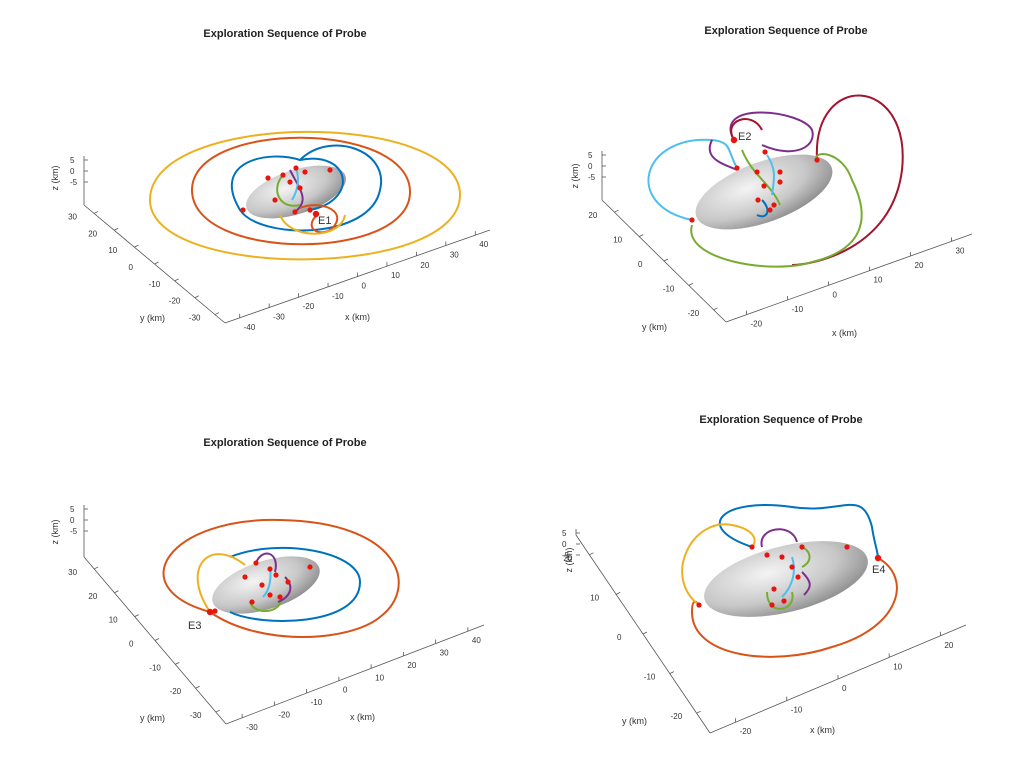  Describe the element at coordinates (806, 557) in the screenshot. I see `trajectory-green` at that location.